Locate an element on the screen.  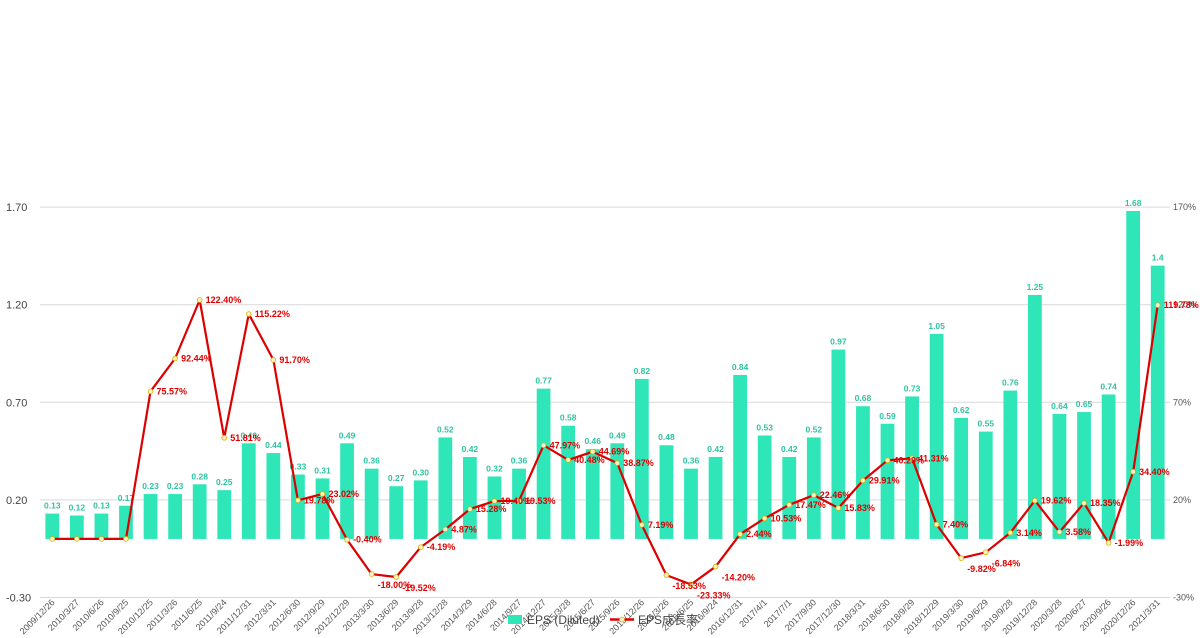
growth-rate-label: 91.70% is located at coordinates (294, 360).